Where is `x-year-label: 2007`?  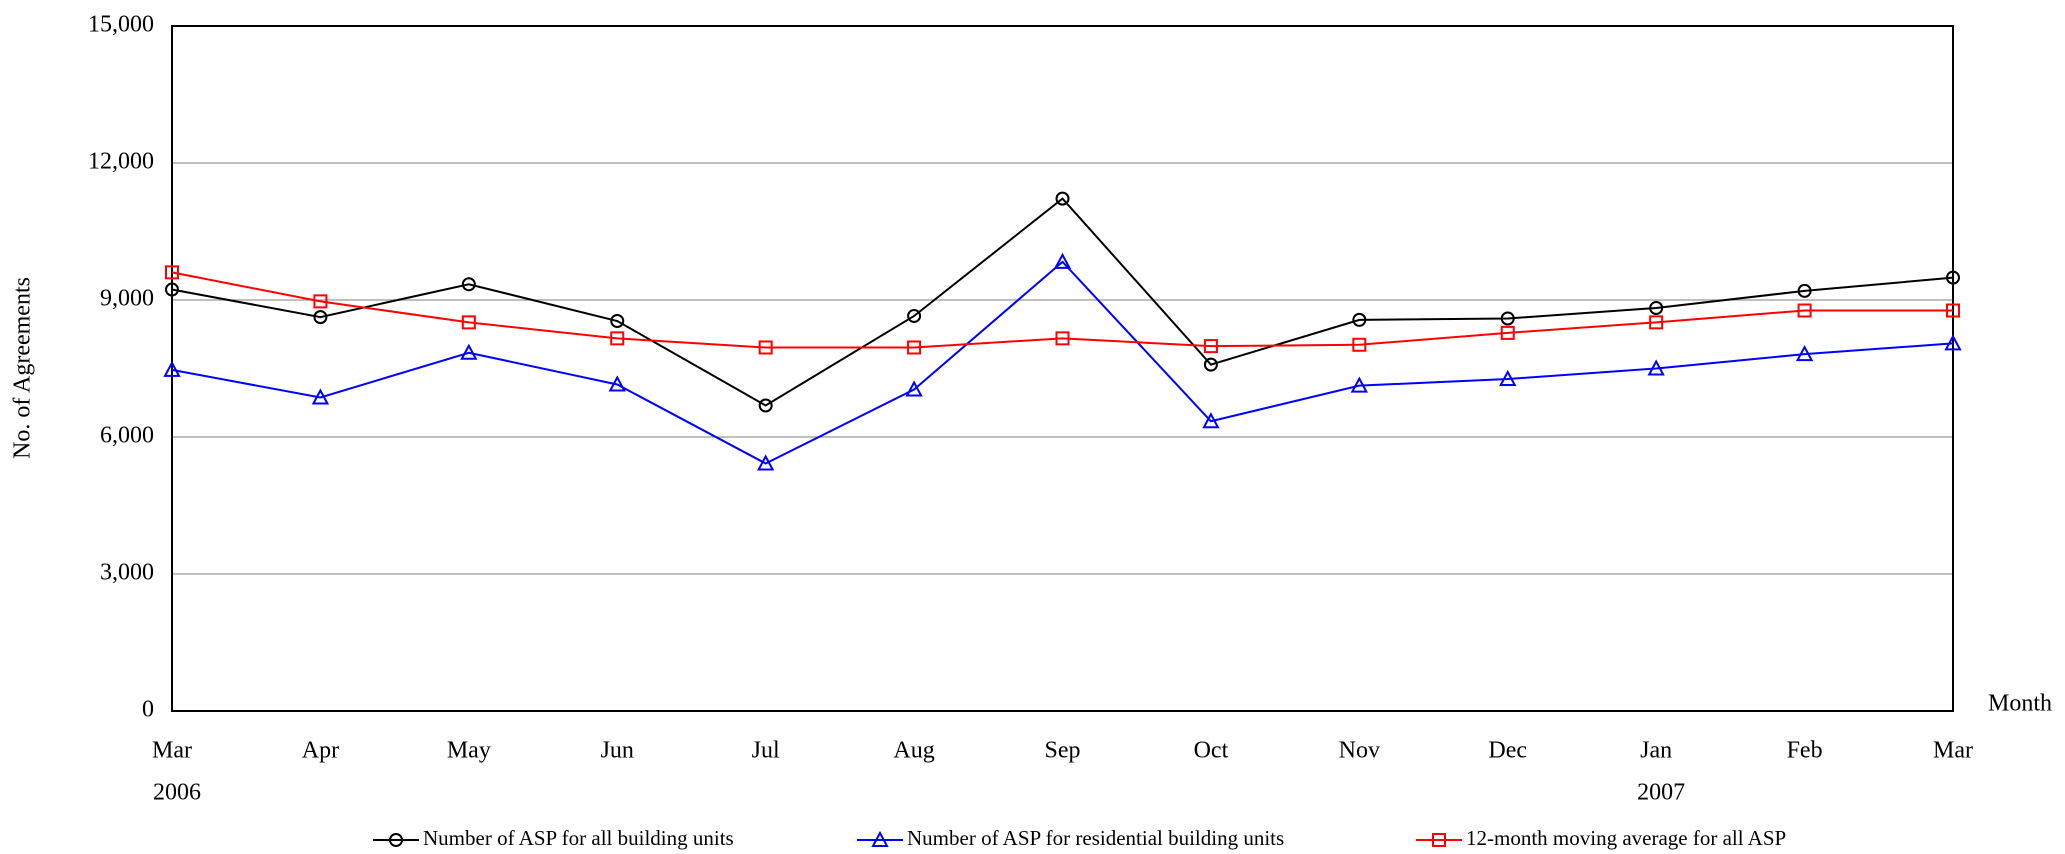 x-year-label: 2007 is located at coordinates (1661, 793).